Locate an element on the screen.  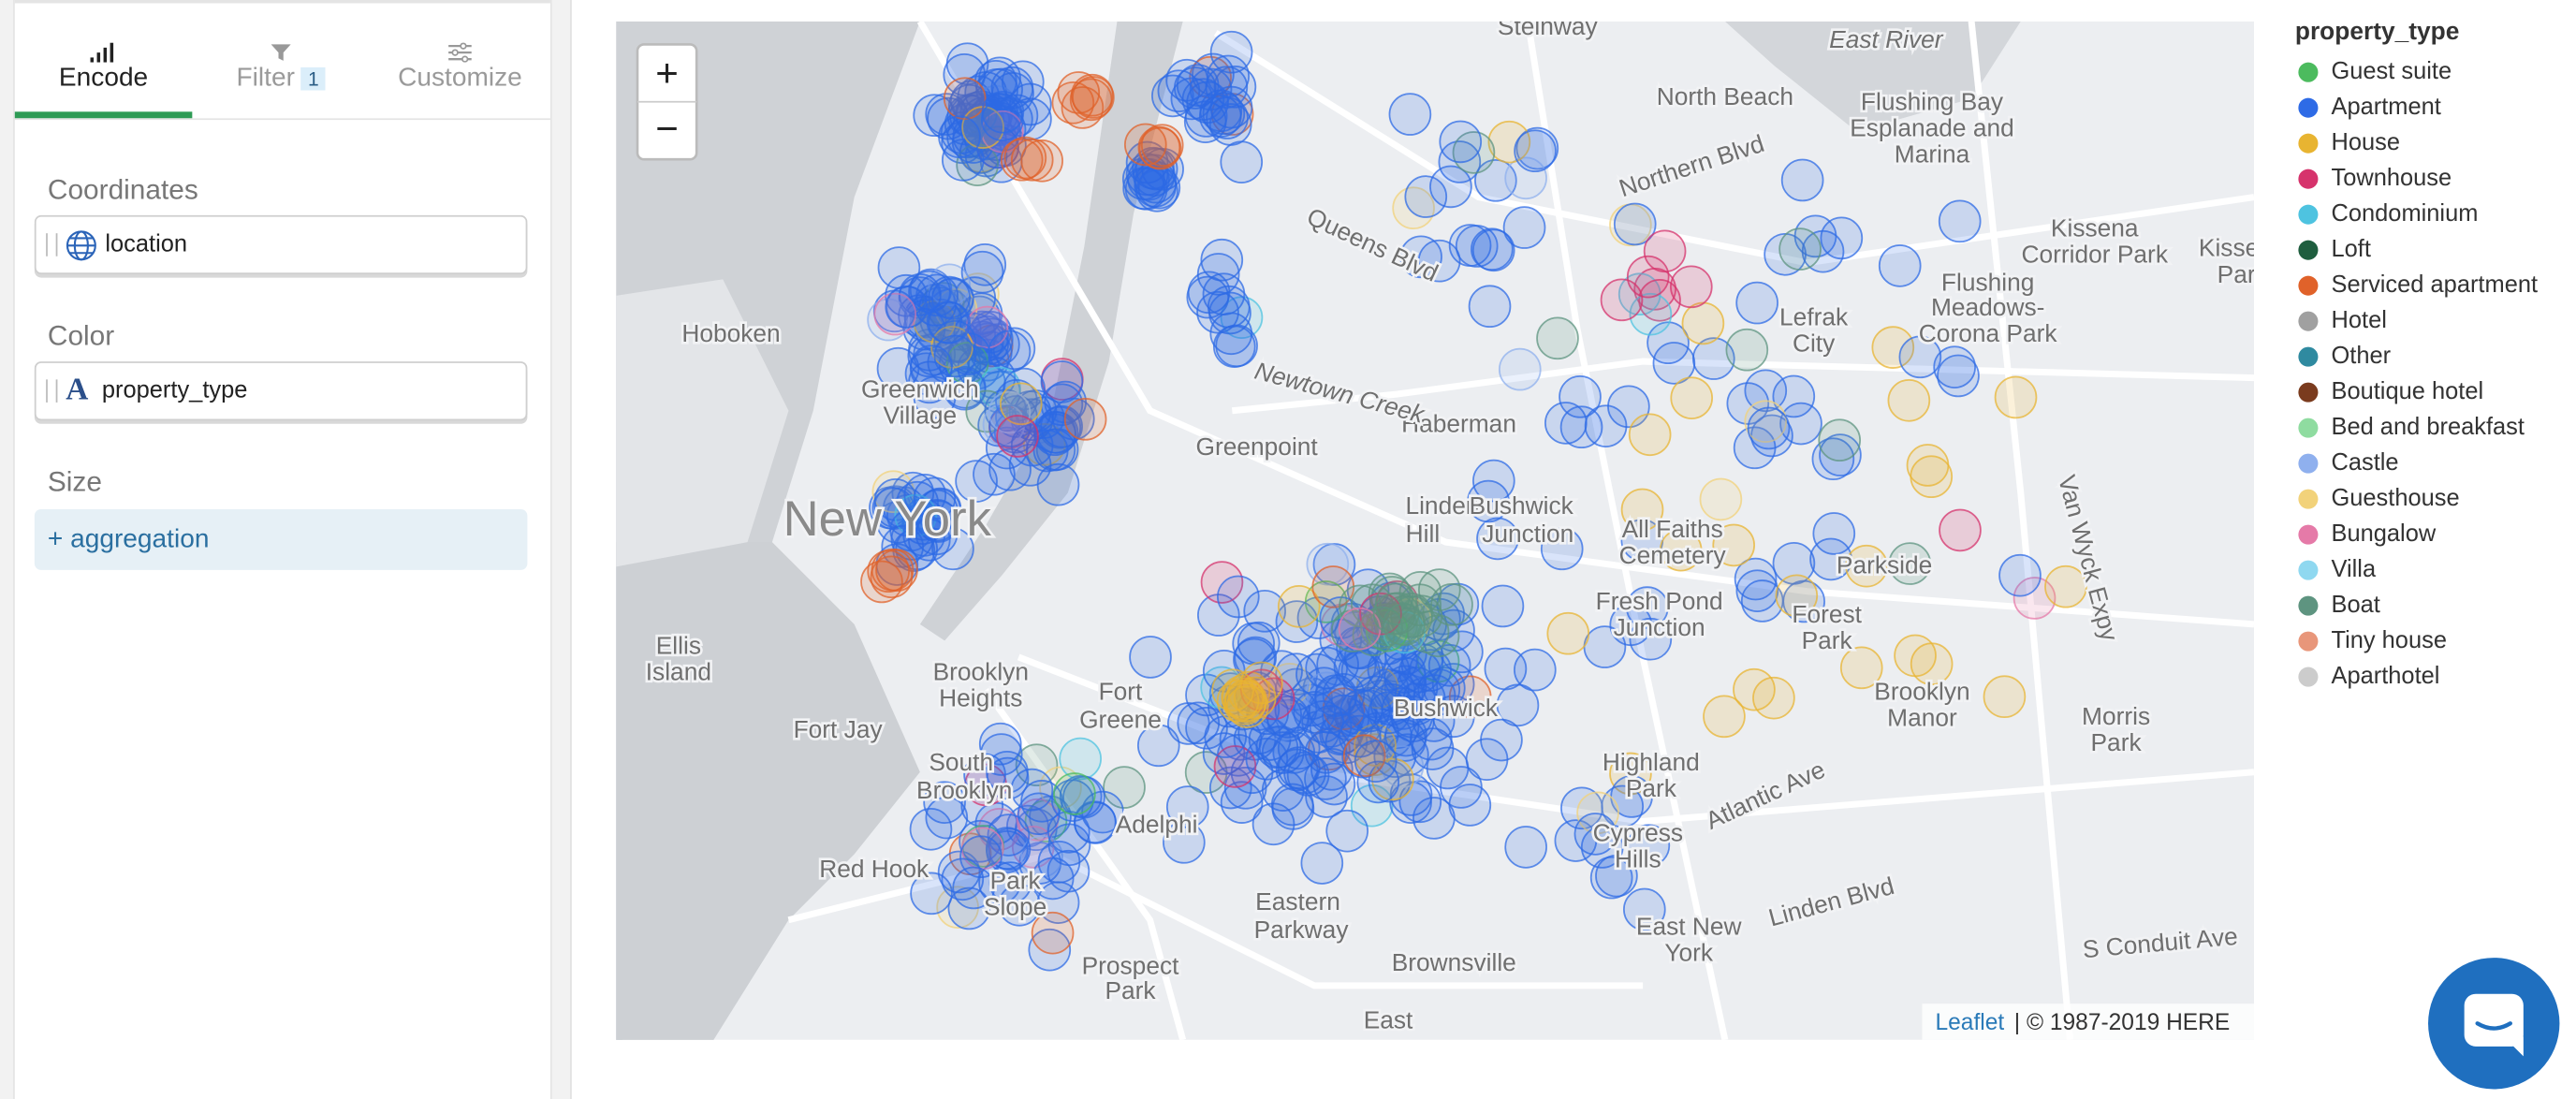
place-label: Ellis is located at coordinates (678, 645).